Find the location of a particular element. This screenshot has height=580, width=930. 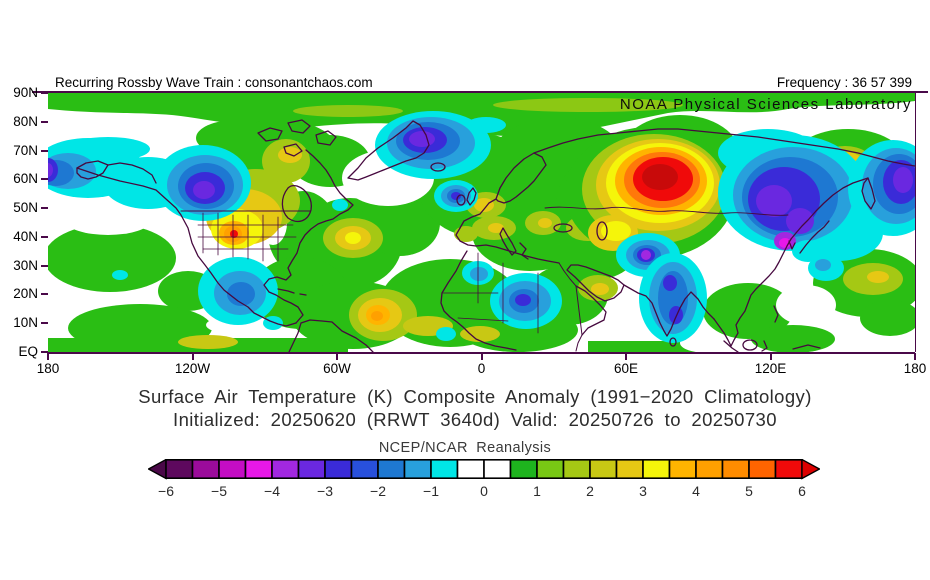

data-source-label: NCEP/NCAR Reanalysis is located at coordinates (465, 448).